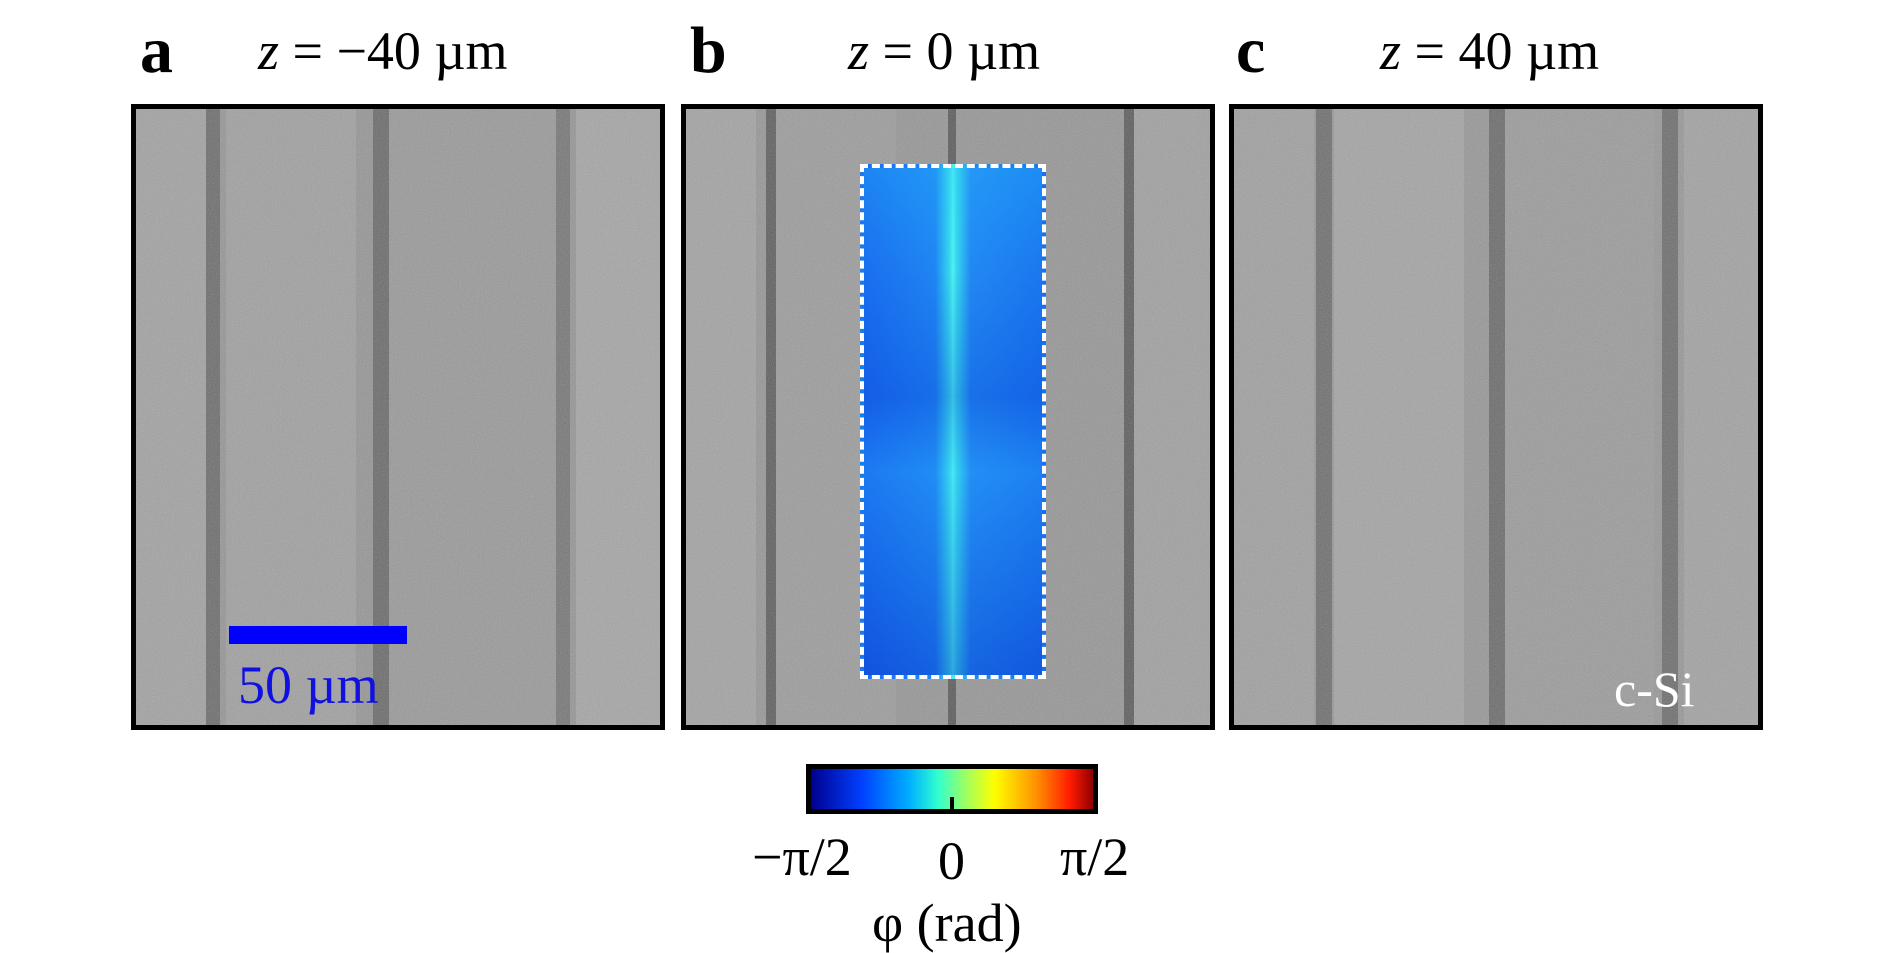 The width and height of the screenshot is (1890, 953). I want to click on material-label: c-Si, so click(1654, 689).